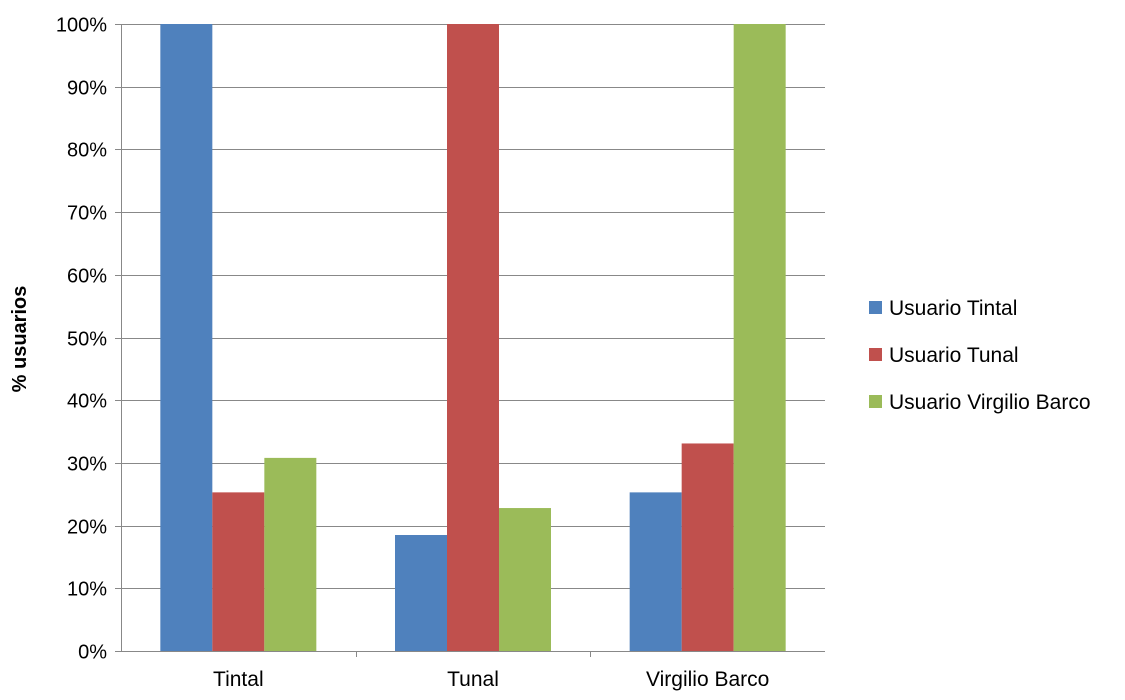 This screenshot has width=1125, height=700. I want to click on y-tick-label: 40%, so click(87, 402).